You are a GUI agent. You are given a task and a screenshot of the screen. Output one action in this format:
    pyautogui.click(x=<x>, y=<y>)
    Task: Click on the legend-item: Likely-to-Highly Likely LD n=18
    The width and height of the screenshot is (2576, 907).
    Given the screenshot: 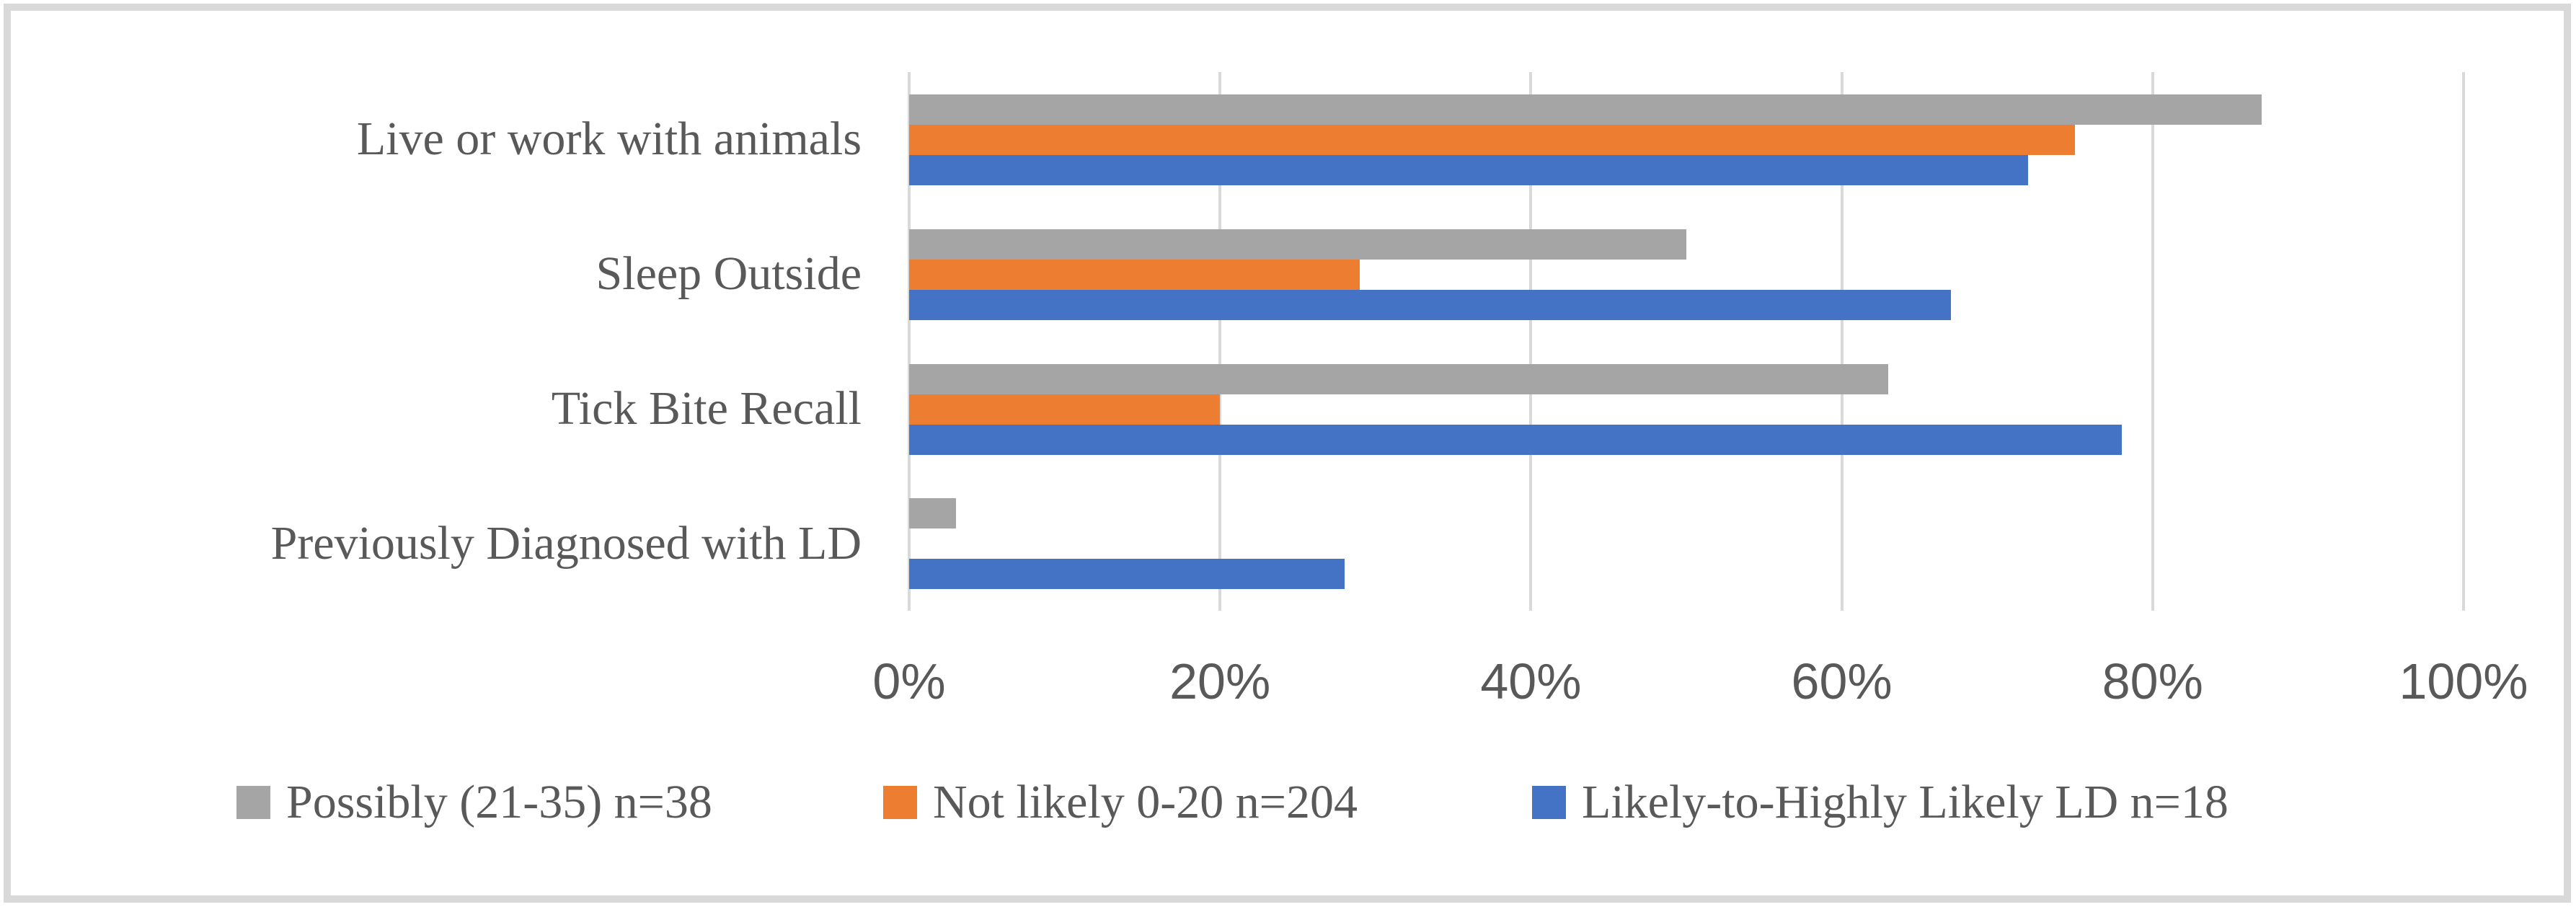 What is the action you would take?
    pyautogui.click(x=1880, y=802)
    